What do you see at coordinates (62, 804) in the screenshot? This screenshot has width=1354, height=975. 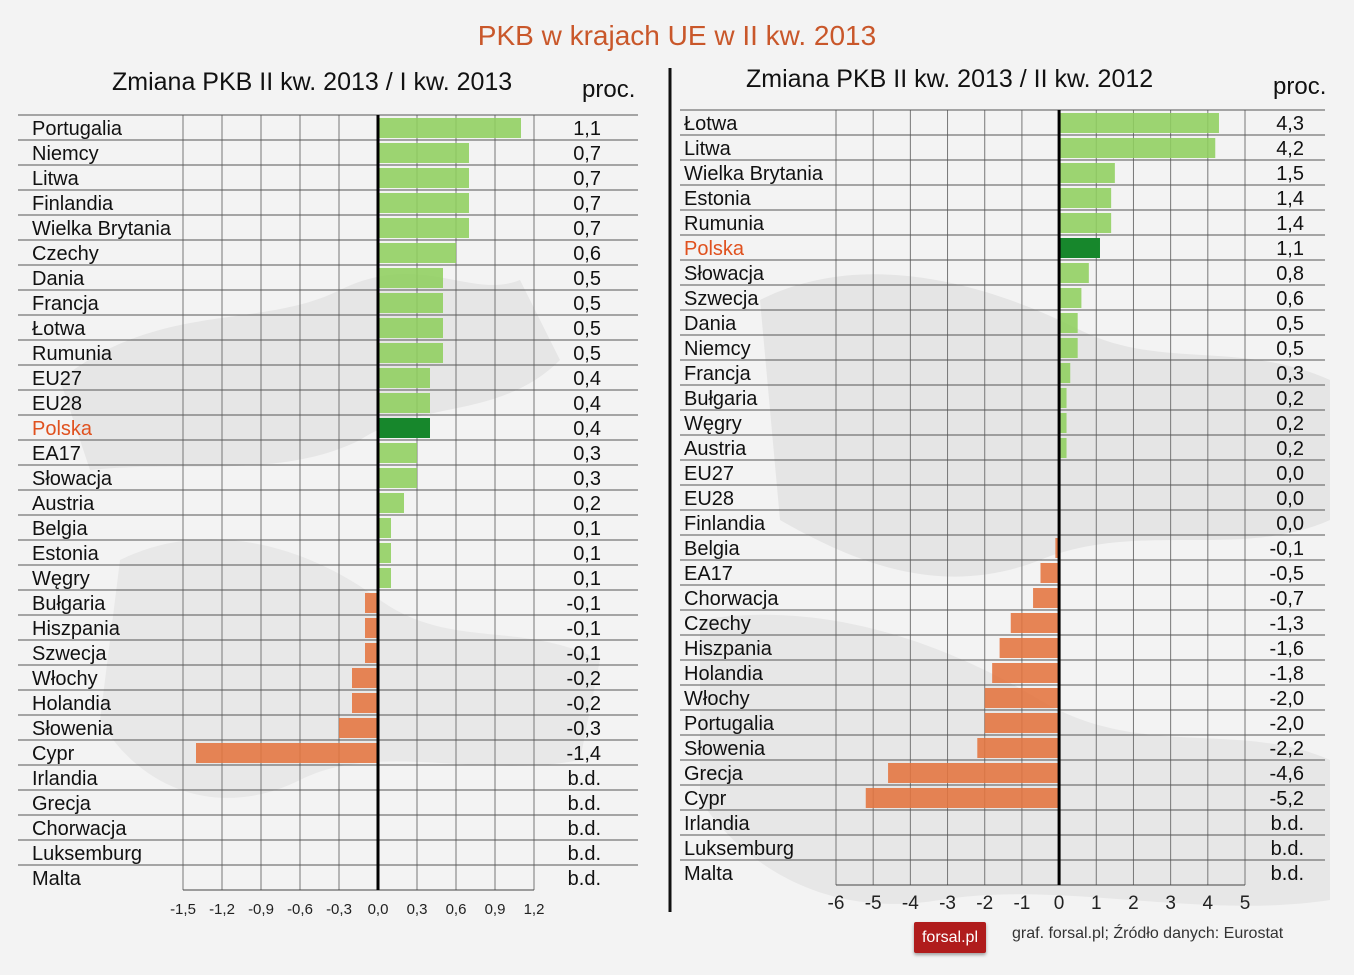 I see `category-label: Grecja` at bounding box center [62, 804].